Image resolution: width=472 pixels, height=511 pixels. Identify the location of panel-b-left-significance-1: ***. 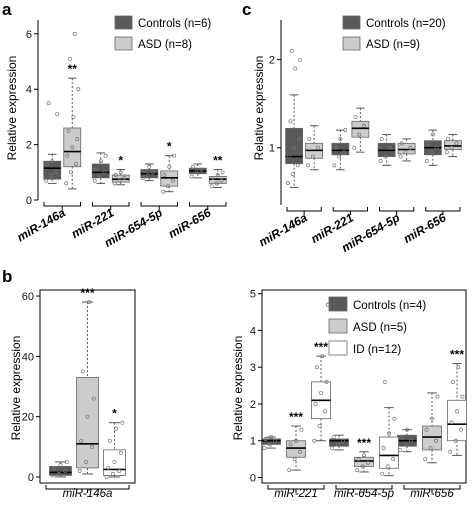
(87, 293).